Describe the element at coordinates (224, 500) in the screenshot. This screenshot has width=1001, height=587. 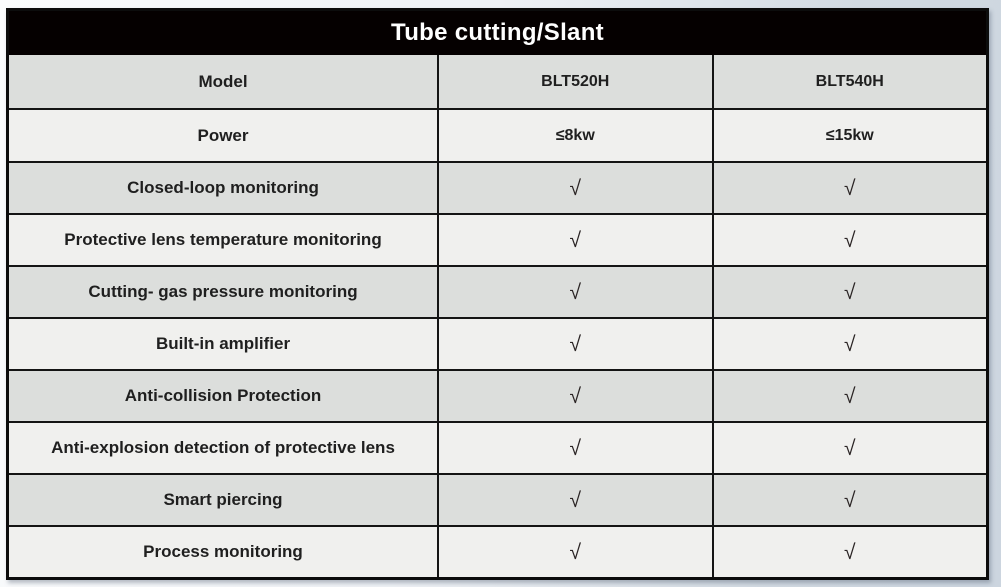
I see `feature-label-cell: Smart piercing` at that location.